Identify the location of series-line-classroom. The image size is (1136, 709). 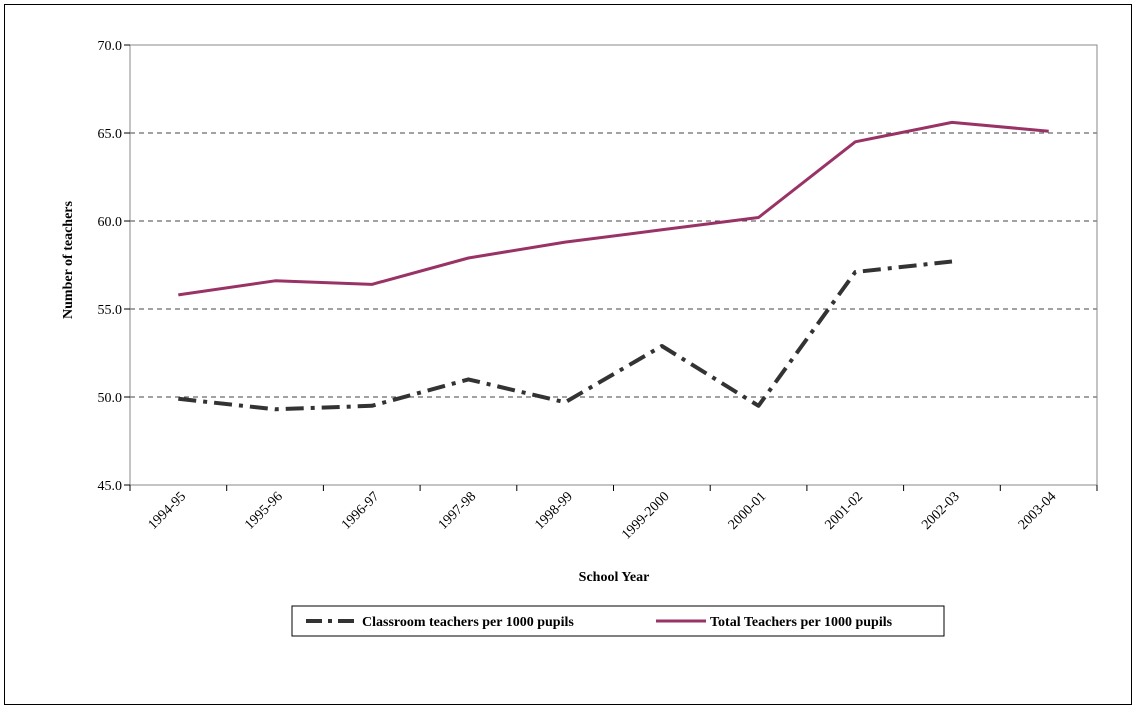
(565, 335).